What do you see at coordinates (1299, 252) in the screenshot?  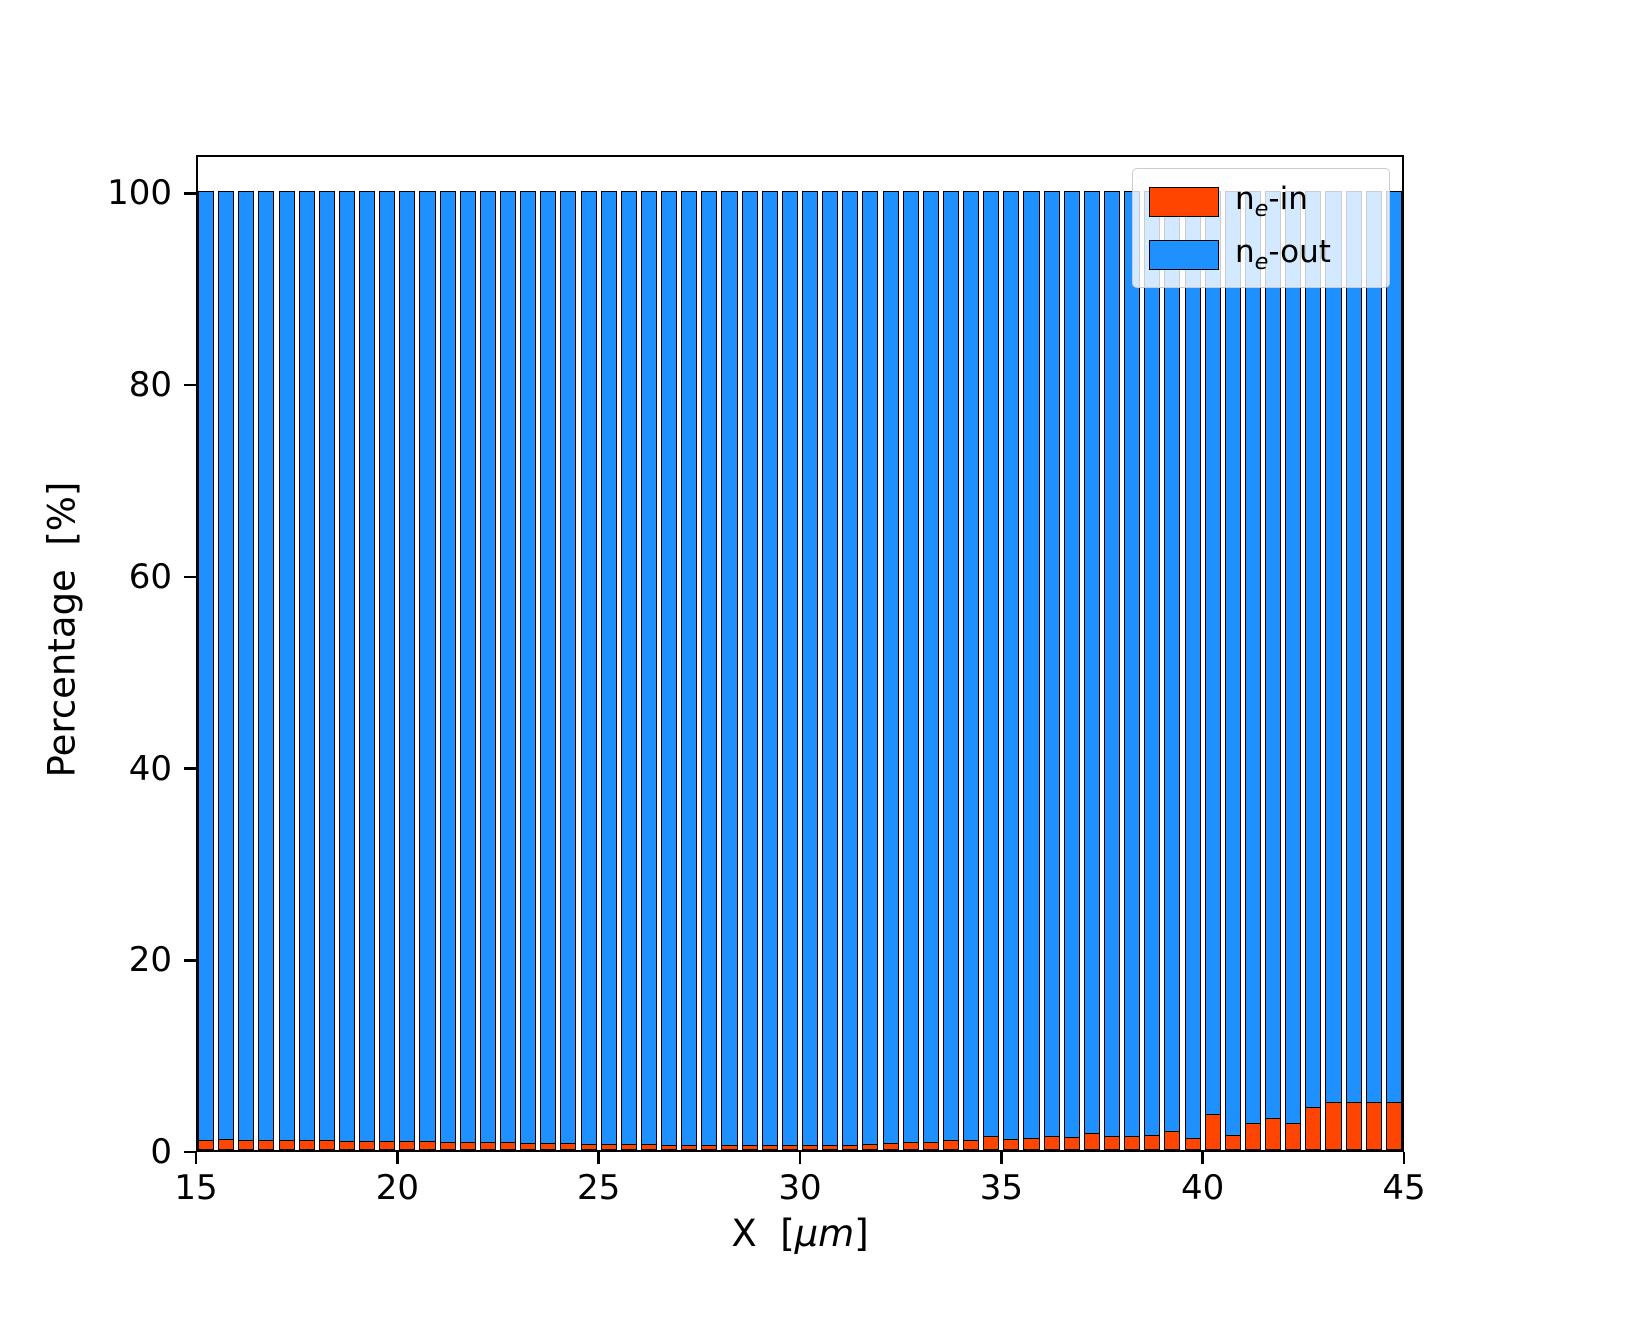 I see `legend-label-ne-out-suffix: -out` at bounding box center [1299, 252].